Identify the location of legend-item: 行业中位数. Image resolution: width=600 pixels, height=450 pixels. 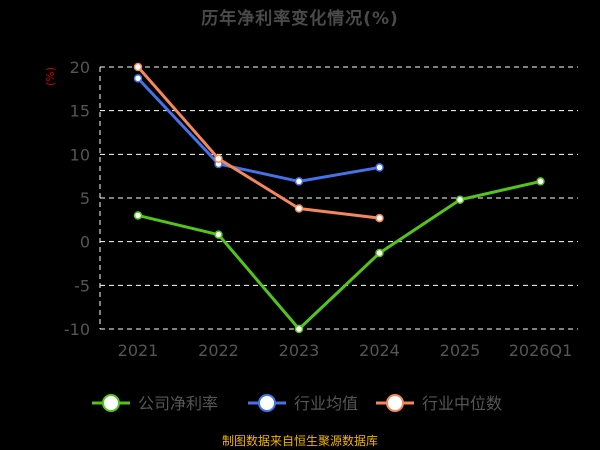
(439, 403).